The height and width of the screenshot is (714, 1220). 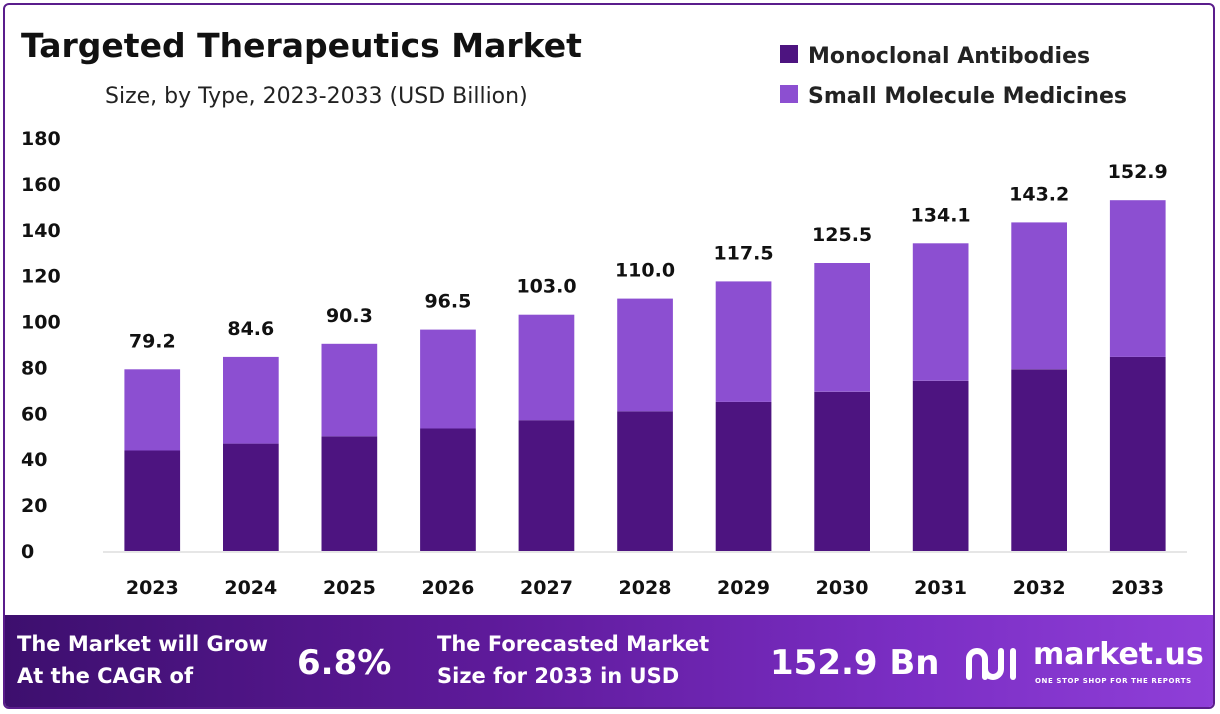 What do you see at coordinates (251, 497) in the screenshot?
I see `bar-monoclonal-antibodies-2024` at bounding box center [251, 497].